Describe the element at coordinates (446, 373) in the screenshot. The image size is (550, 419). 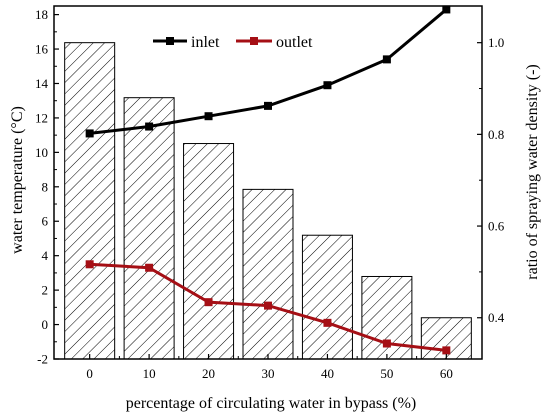
I see `x-tick-label: 60` at that location.